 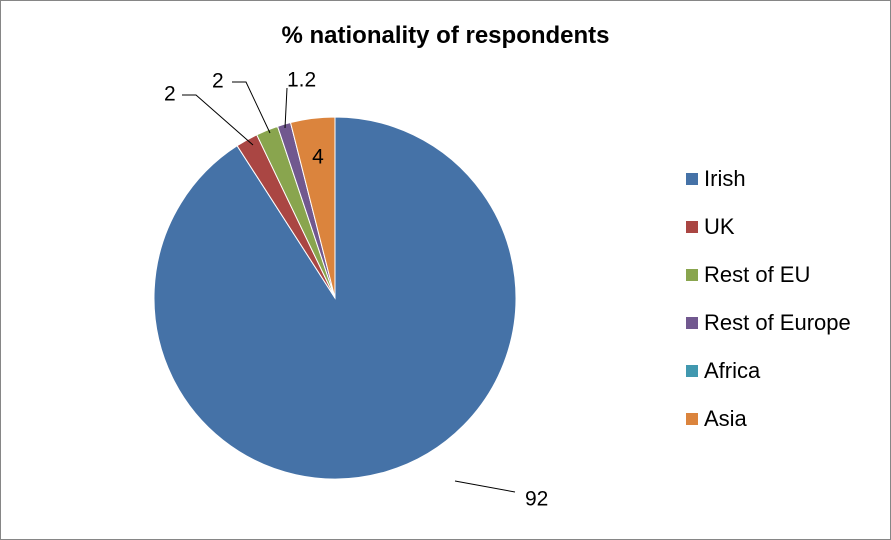 I want to click on slice-asia, so click(x=312, y=207).